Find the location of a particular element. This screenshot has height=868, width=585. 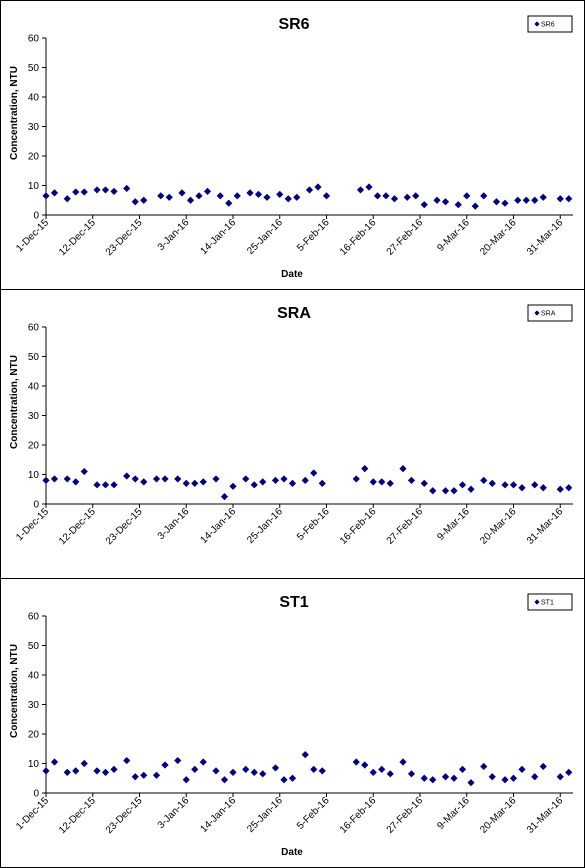

y-tick-label: 30 is located at coordinates (34, 705).